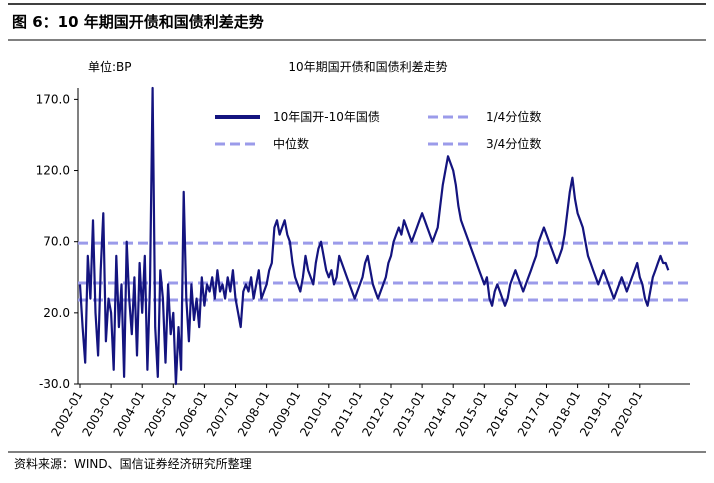  I want to click on chart-title: 10年期国开债和国债利差走势, so click(367, 67).